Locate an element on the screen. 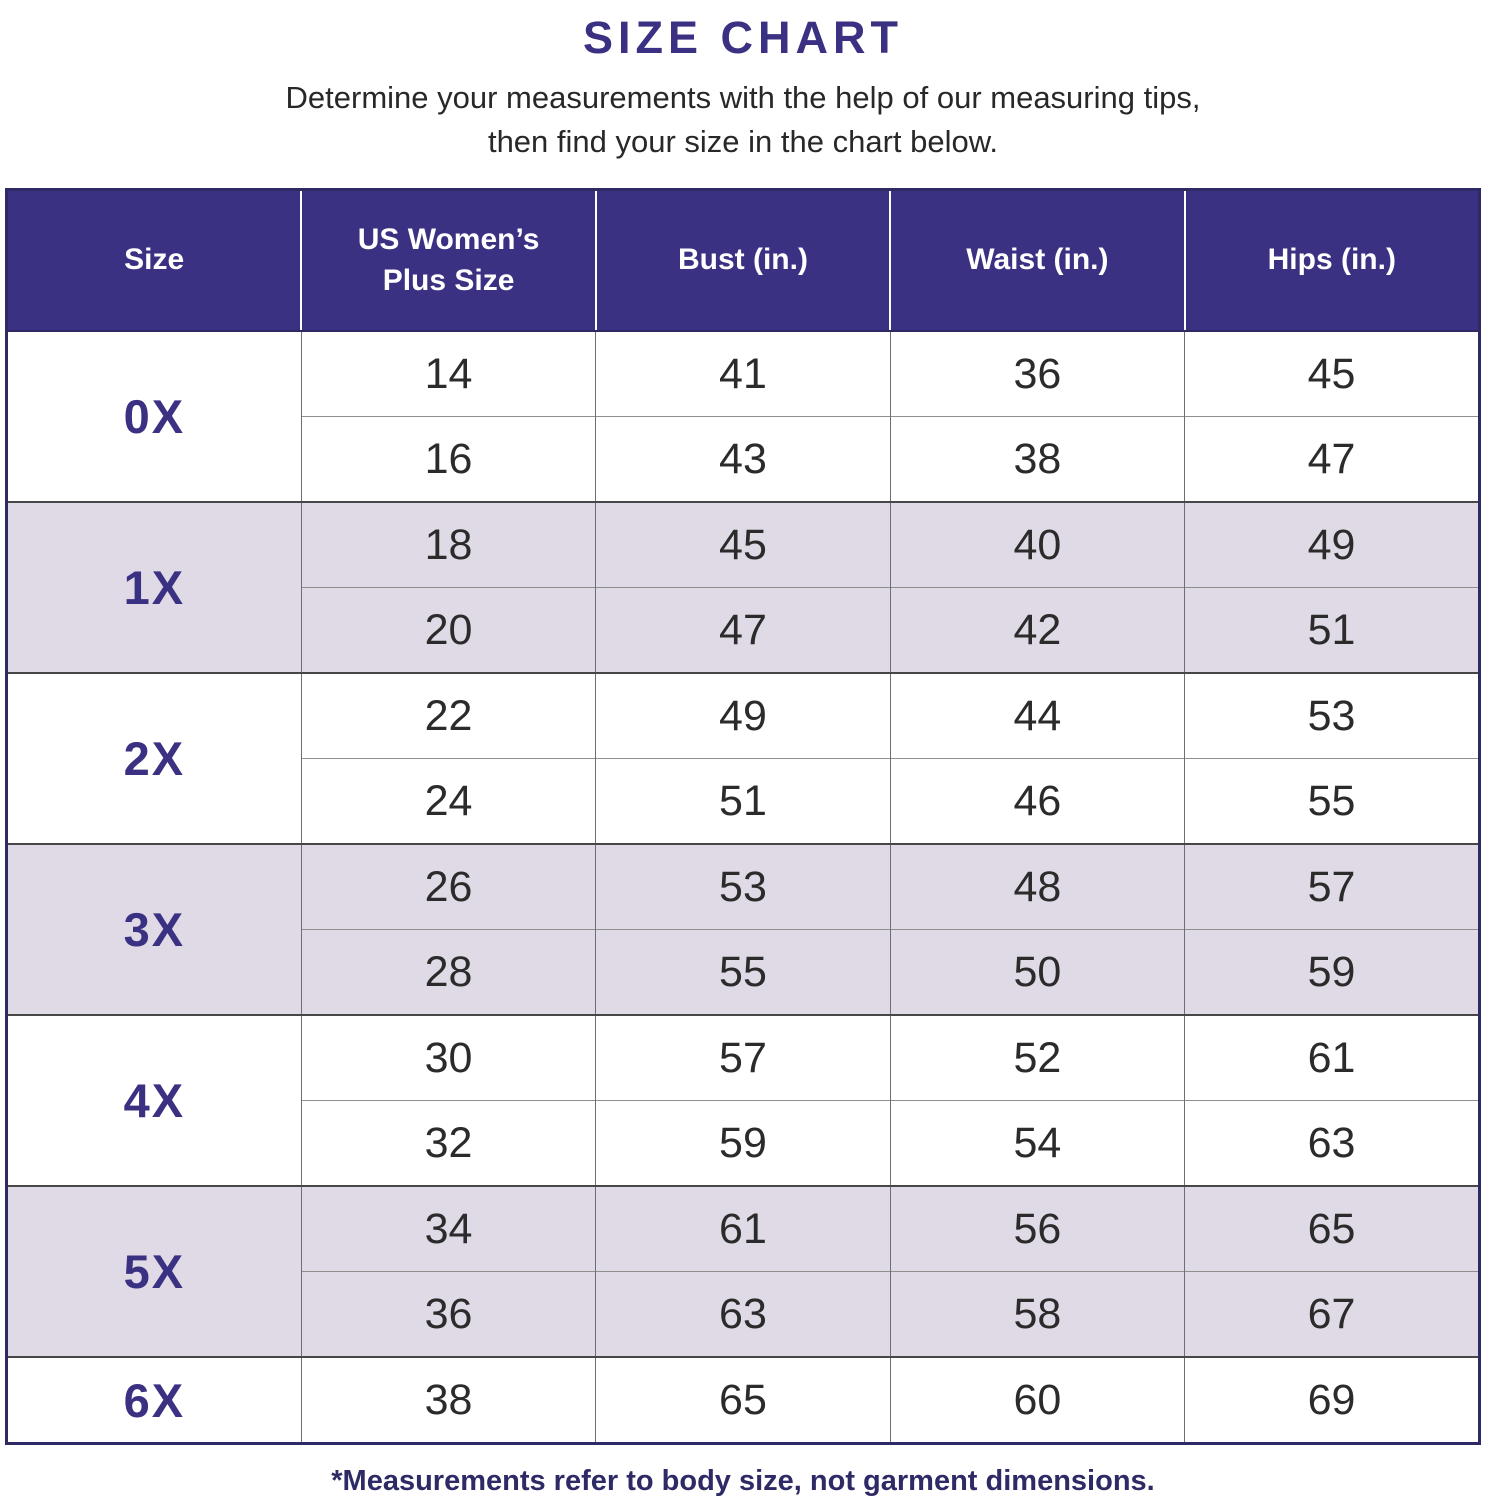 The width and height of the screenshot is (1486, 1500). table-row: 36 63 58 67 is located at coordinates (743, 1314).